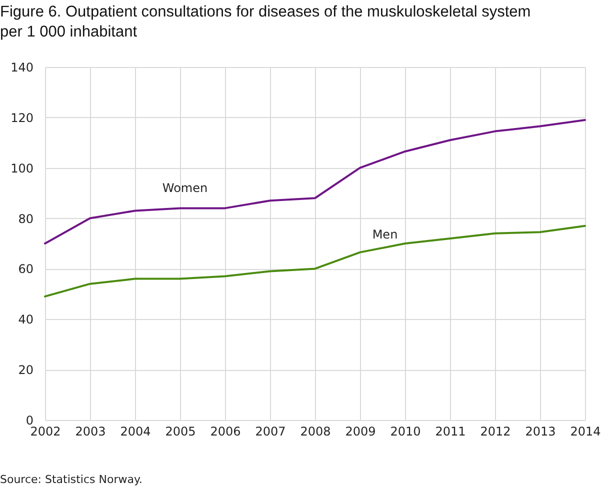 Image resolution: width=609 pixels, height=488 pixels. What do you see at coordinates (495, 431) in the screenshot?
I see `x-tick-label: 2012` at bounding box center [495, 431].